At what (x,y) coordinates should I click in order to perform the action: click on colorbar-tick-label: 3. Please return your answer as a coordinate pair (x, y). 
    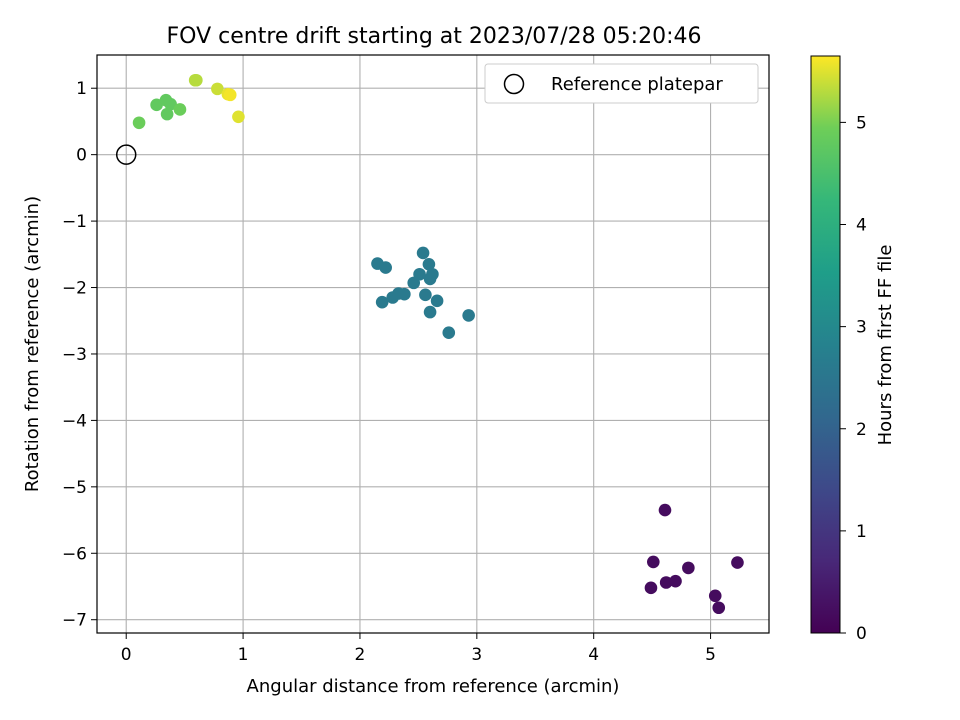
    Looking at the image, I should click on (861, 328).